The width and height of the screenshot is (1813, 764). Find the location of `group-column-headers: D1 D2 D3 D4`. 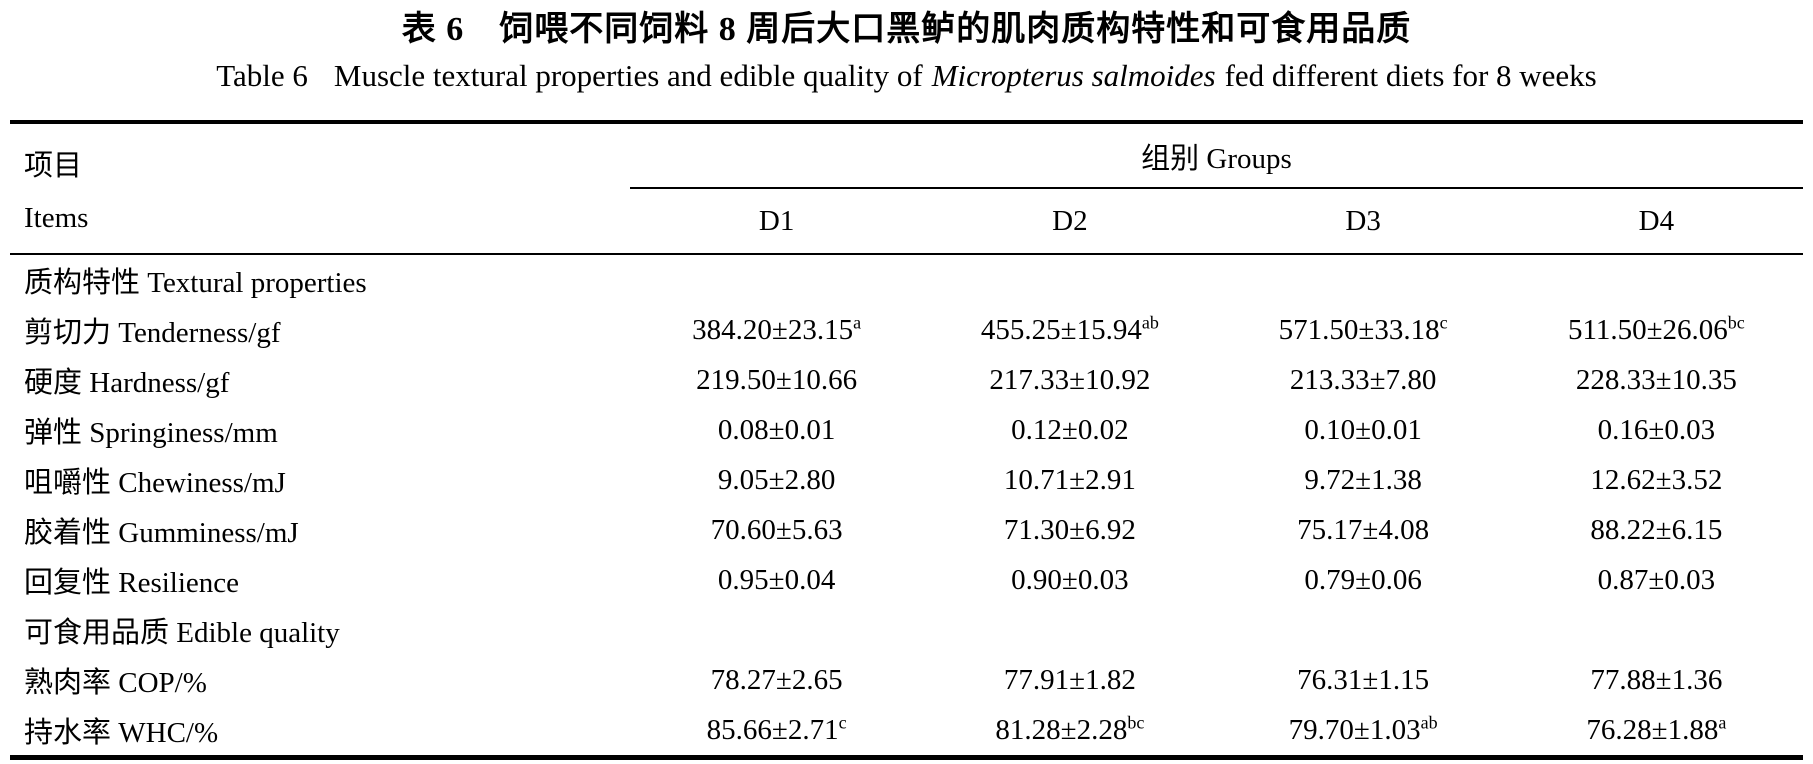

group-column-headers: D1 D2 D3 D4 is located at coordinates (1216, 221).